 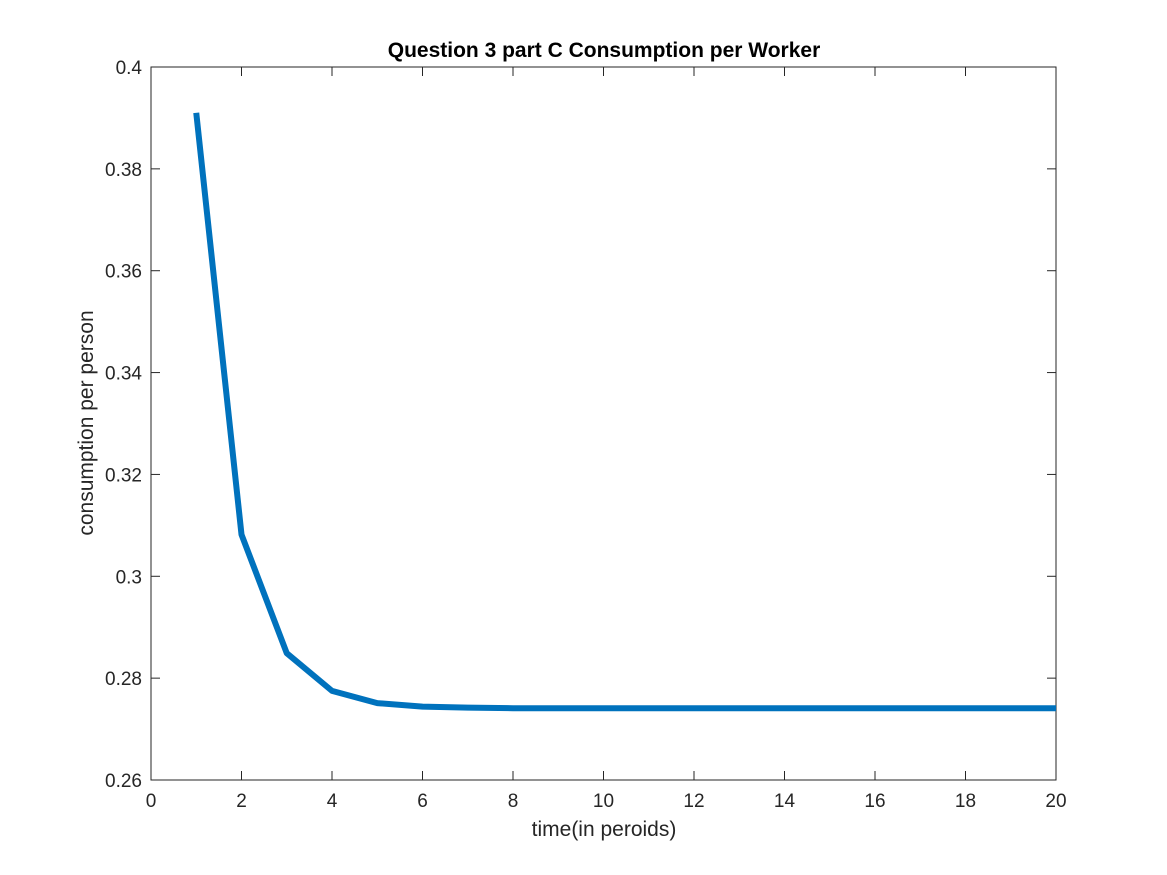 I want to click on y-tick-label: 0.32, so click(x=123, y=475).